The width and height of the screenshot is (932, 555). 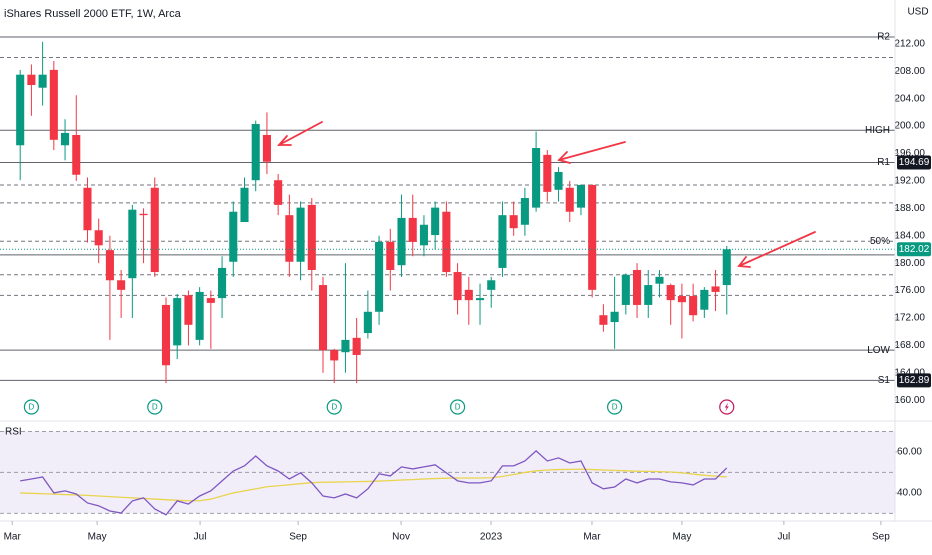 I want to click on rsi-tick-label: 60.00, so click(x=909, y=452).